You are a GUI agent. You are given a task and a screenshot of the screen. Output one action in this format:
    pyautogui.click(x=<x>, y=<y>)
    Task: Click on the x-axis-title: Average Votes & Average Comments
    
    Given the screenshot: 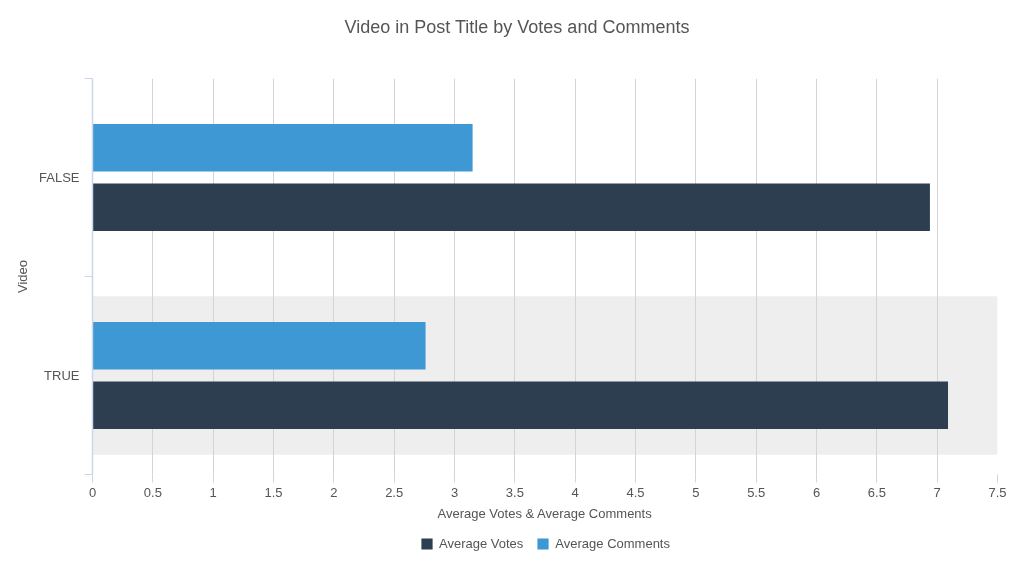 What is the action you would take?
    pyautogui.click(x=545, y=513)
    